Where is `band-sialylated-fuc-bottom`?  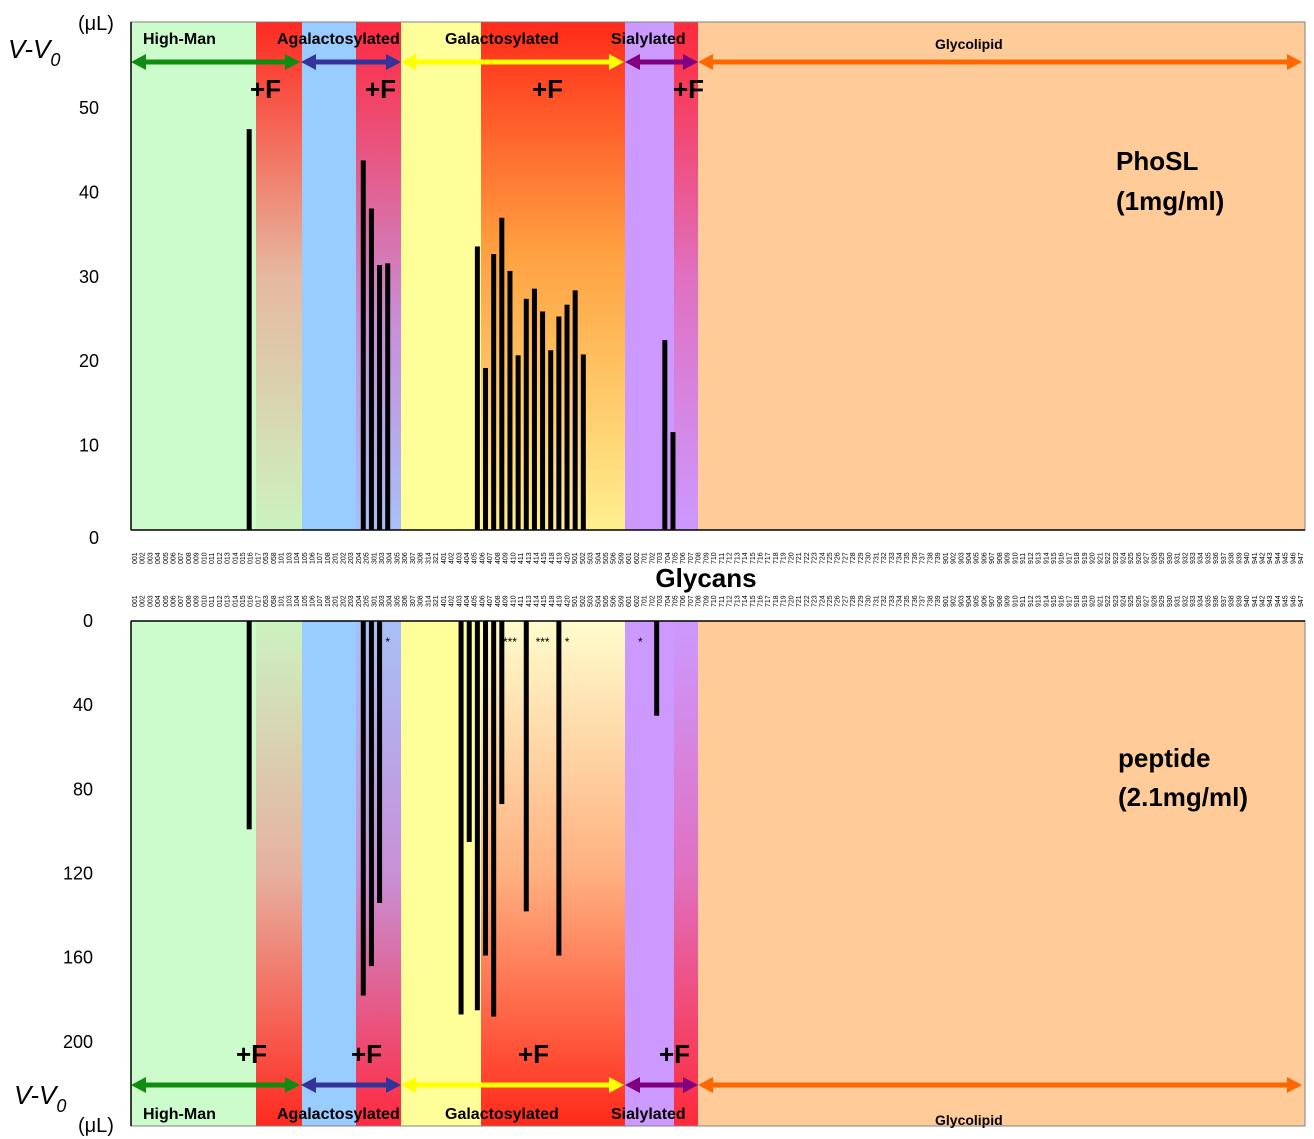
band-sialylated-fuc-bottom is located at coordinates (686, 873).